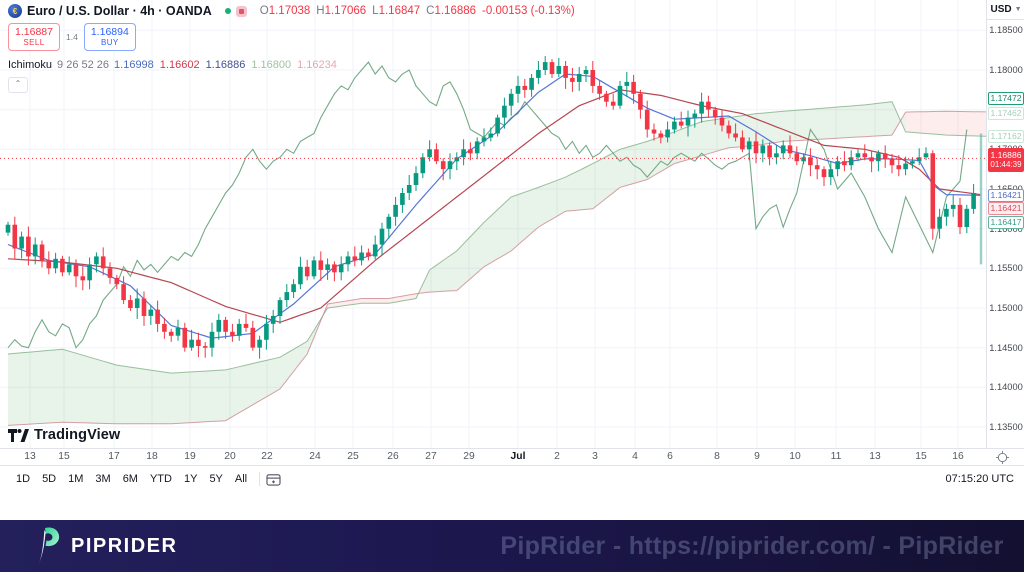 The width and height of the screenshot is (1024, 572). What do you see at coordinates (179, 65) in the screenshot?
I see `indicator-value: 1.16602` at bounding box center [179, 65].